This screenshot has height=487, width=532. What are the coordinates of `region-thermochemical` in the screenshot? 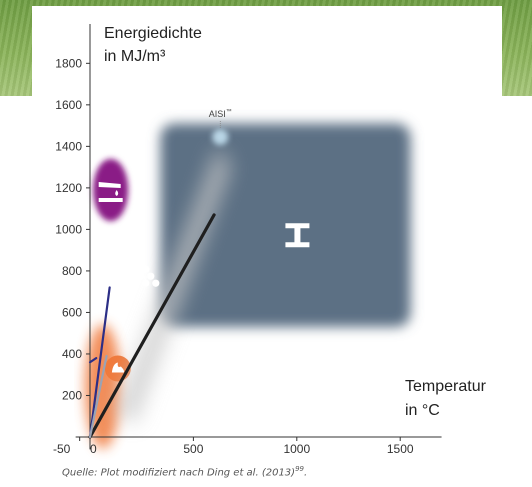 It's located at (111, 190).